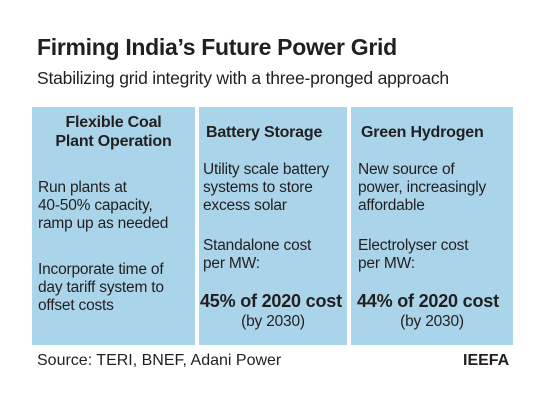 The width and height of the screenshot is (550, 418). What do you see at coordinates (82, 187) in the screenshot?
I see `column-text-line: Run plants at` at bounding box center [82, 187].